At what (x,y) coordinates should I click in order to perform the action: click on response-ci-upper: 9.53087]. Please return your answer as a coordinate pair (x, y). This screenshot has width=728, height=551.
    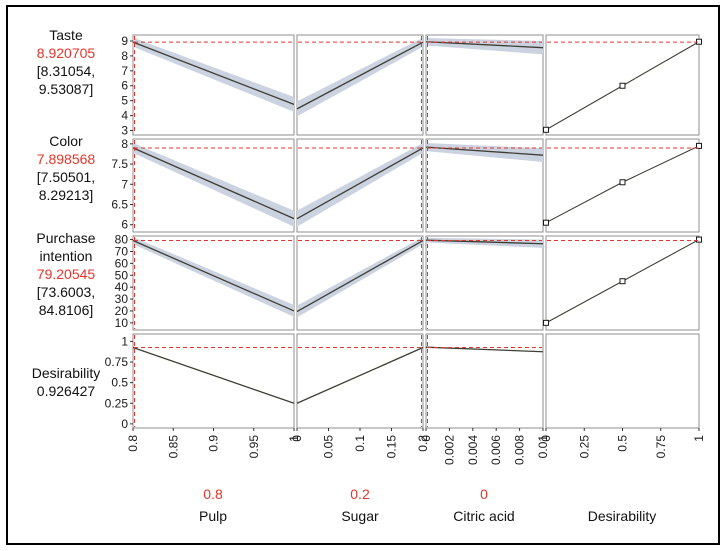
    Looking at the image, I should click on (66, 89).